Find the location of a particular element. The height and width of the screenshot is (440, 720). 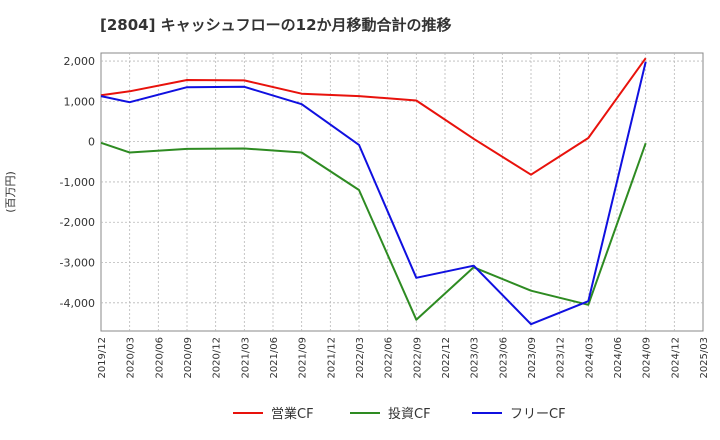

x-tick-label: 2021/09 is located at coordinates (303, 358).